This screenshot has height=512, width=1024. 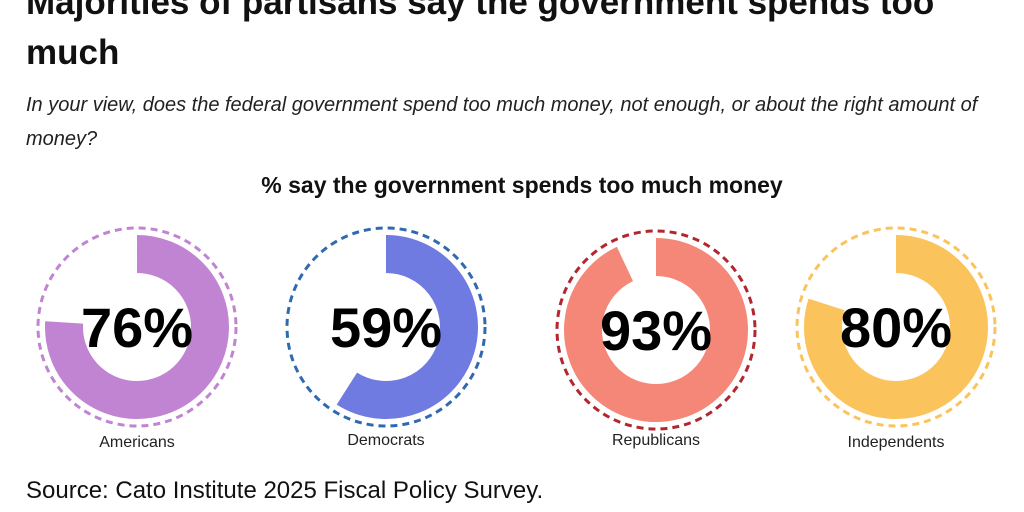 I want to click on donut-democrats: 59% Democrats, so click(x=386, y=337).